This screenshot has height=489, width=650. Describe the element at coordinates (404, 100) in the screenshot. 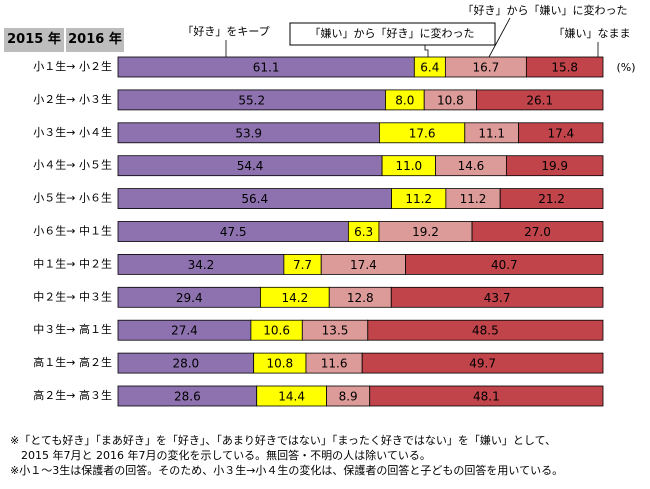

I see `data-label: 8.0` at that location.